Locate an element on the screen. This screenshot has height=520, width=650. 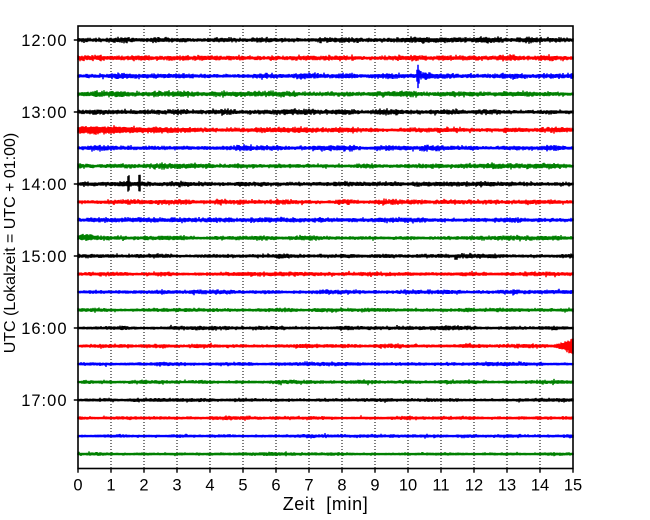
svg-text: 0 is located at coordinates (77, 486).